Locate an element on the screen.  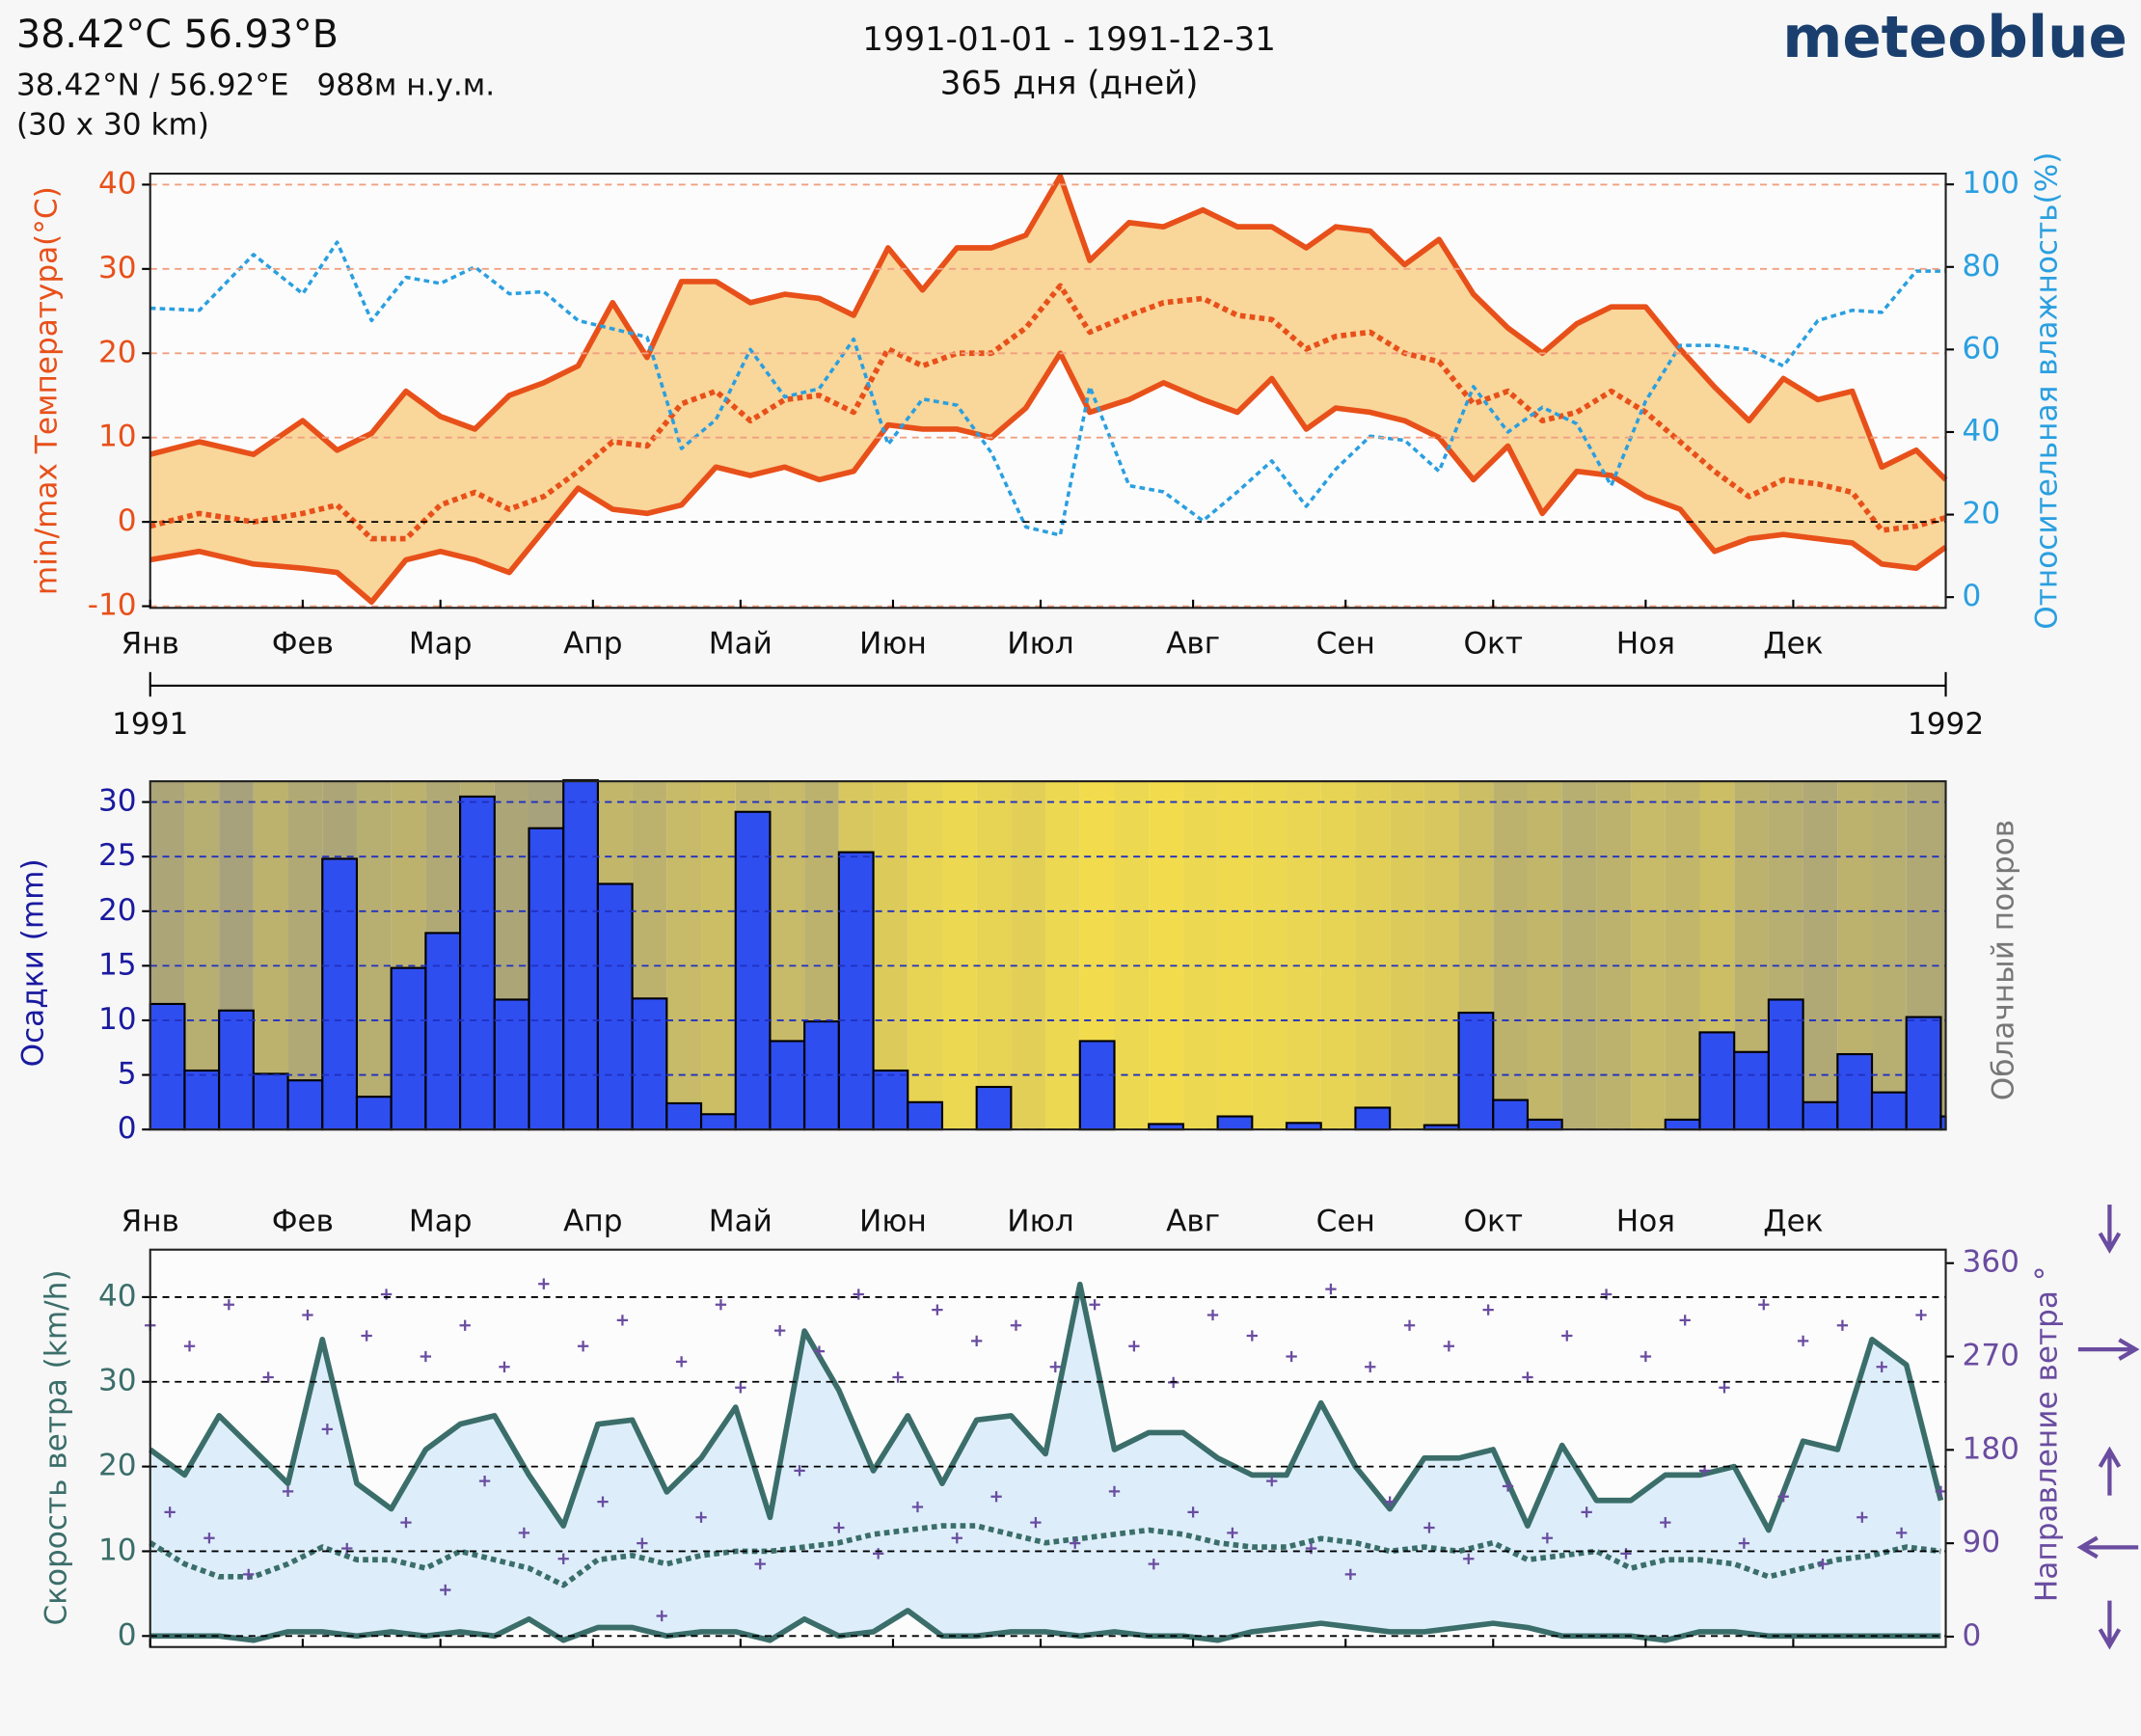
y-tick-label: 25 is located at coordinates (118, 855).